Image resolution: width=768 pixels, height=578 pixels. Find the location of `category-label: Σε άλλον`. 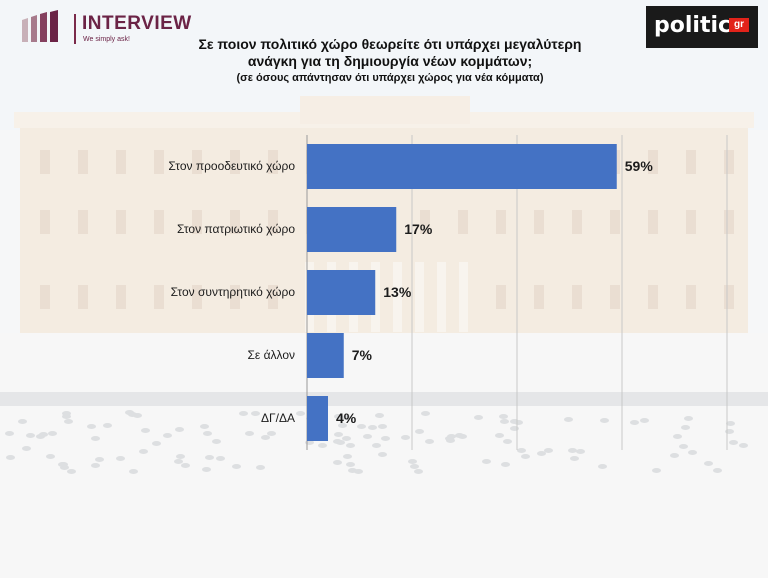

category-label: Σε άλλον is located at coordinates (271, 354).